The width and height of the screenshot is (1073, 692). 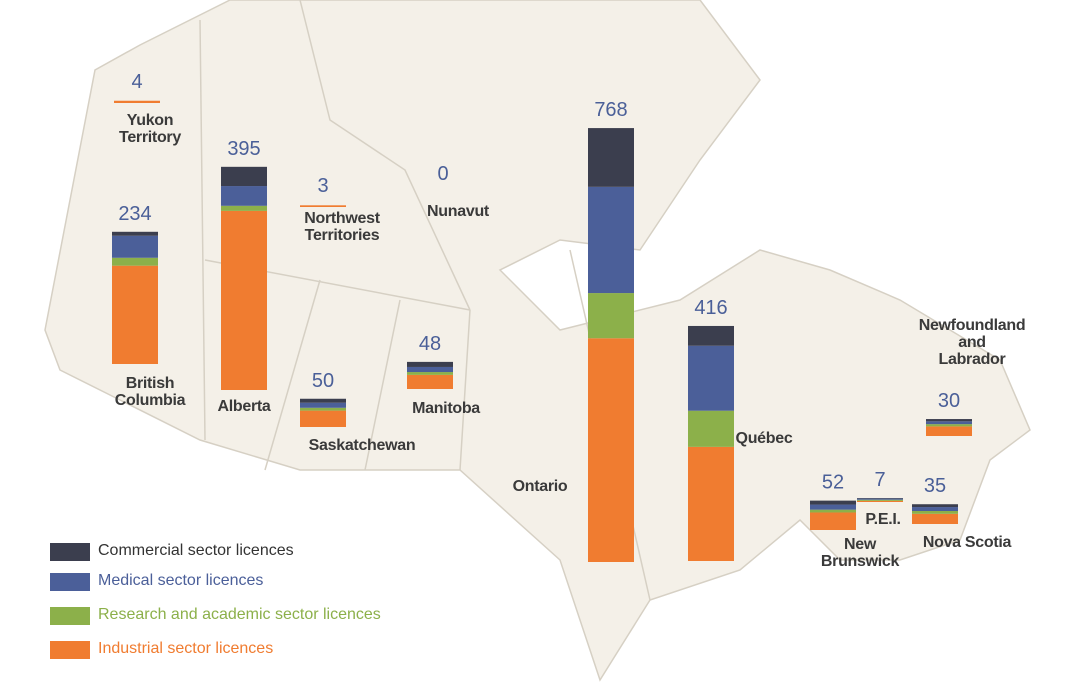 What do you see at coordinates (181, 580) in the screenshot?
I see `legend-label: Medical sector licences` at bounding box center [181, 580].